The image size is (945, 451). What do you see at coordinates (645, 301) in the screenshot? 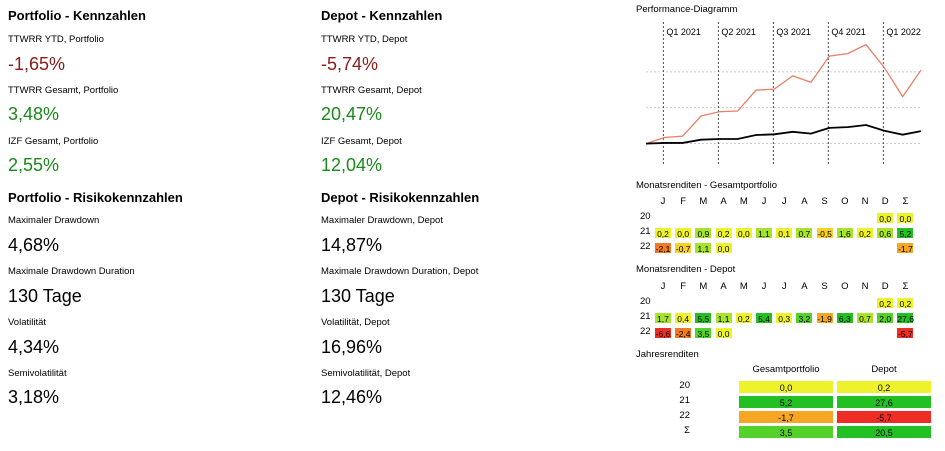
I see `depot-heatmap-year-label: 20` at bounding box center [645, 301].